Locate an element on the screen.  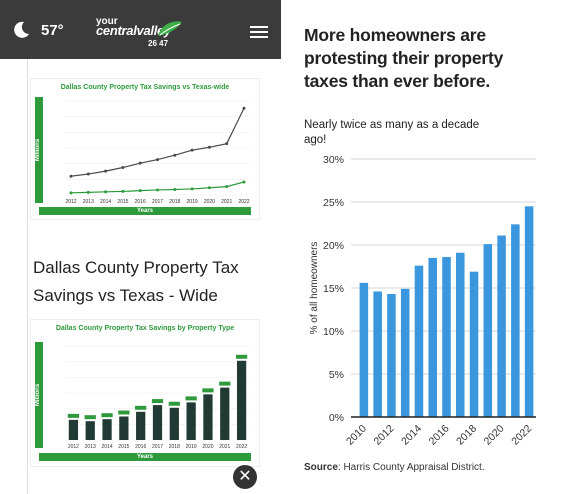
y-tick-label: 15% is located at coordinates (333, 289).